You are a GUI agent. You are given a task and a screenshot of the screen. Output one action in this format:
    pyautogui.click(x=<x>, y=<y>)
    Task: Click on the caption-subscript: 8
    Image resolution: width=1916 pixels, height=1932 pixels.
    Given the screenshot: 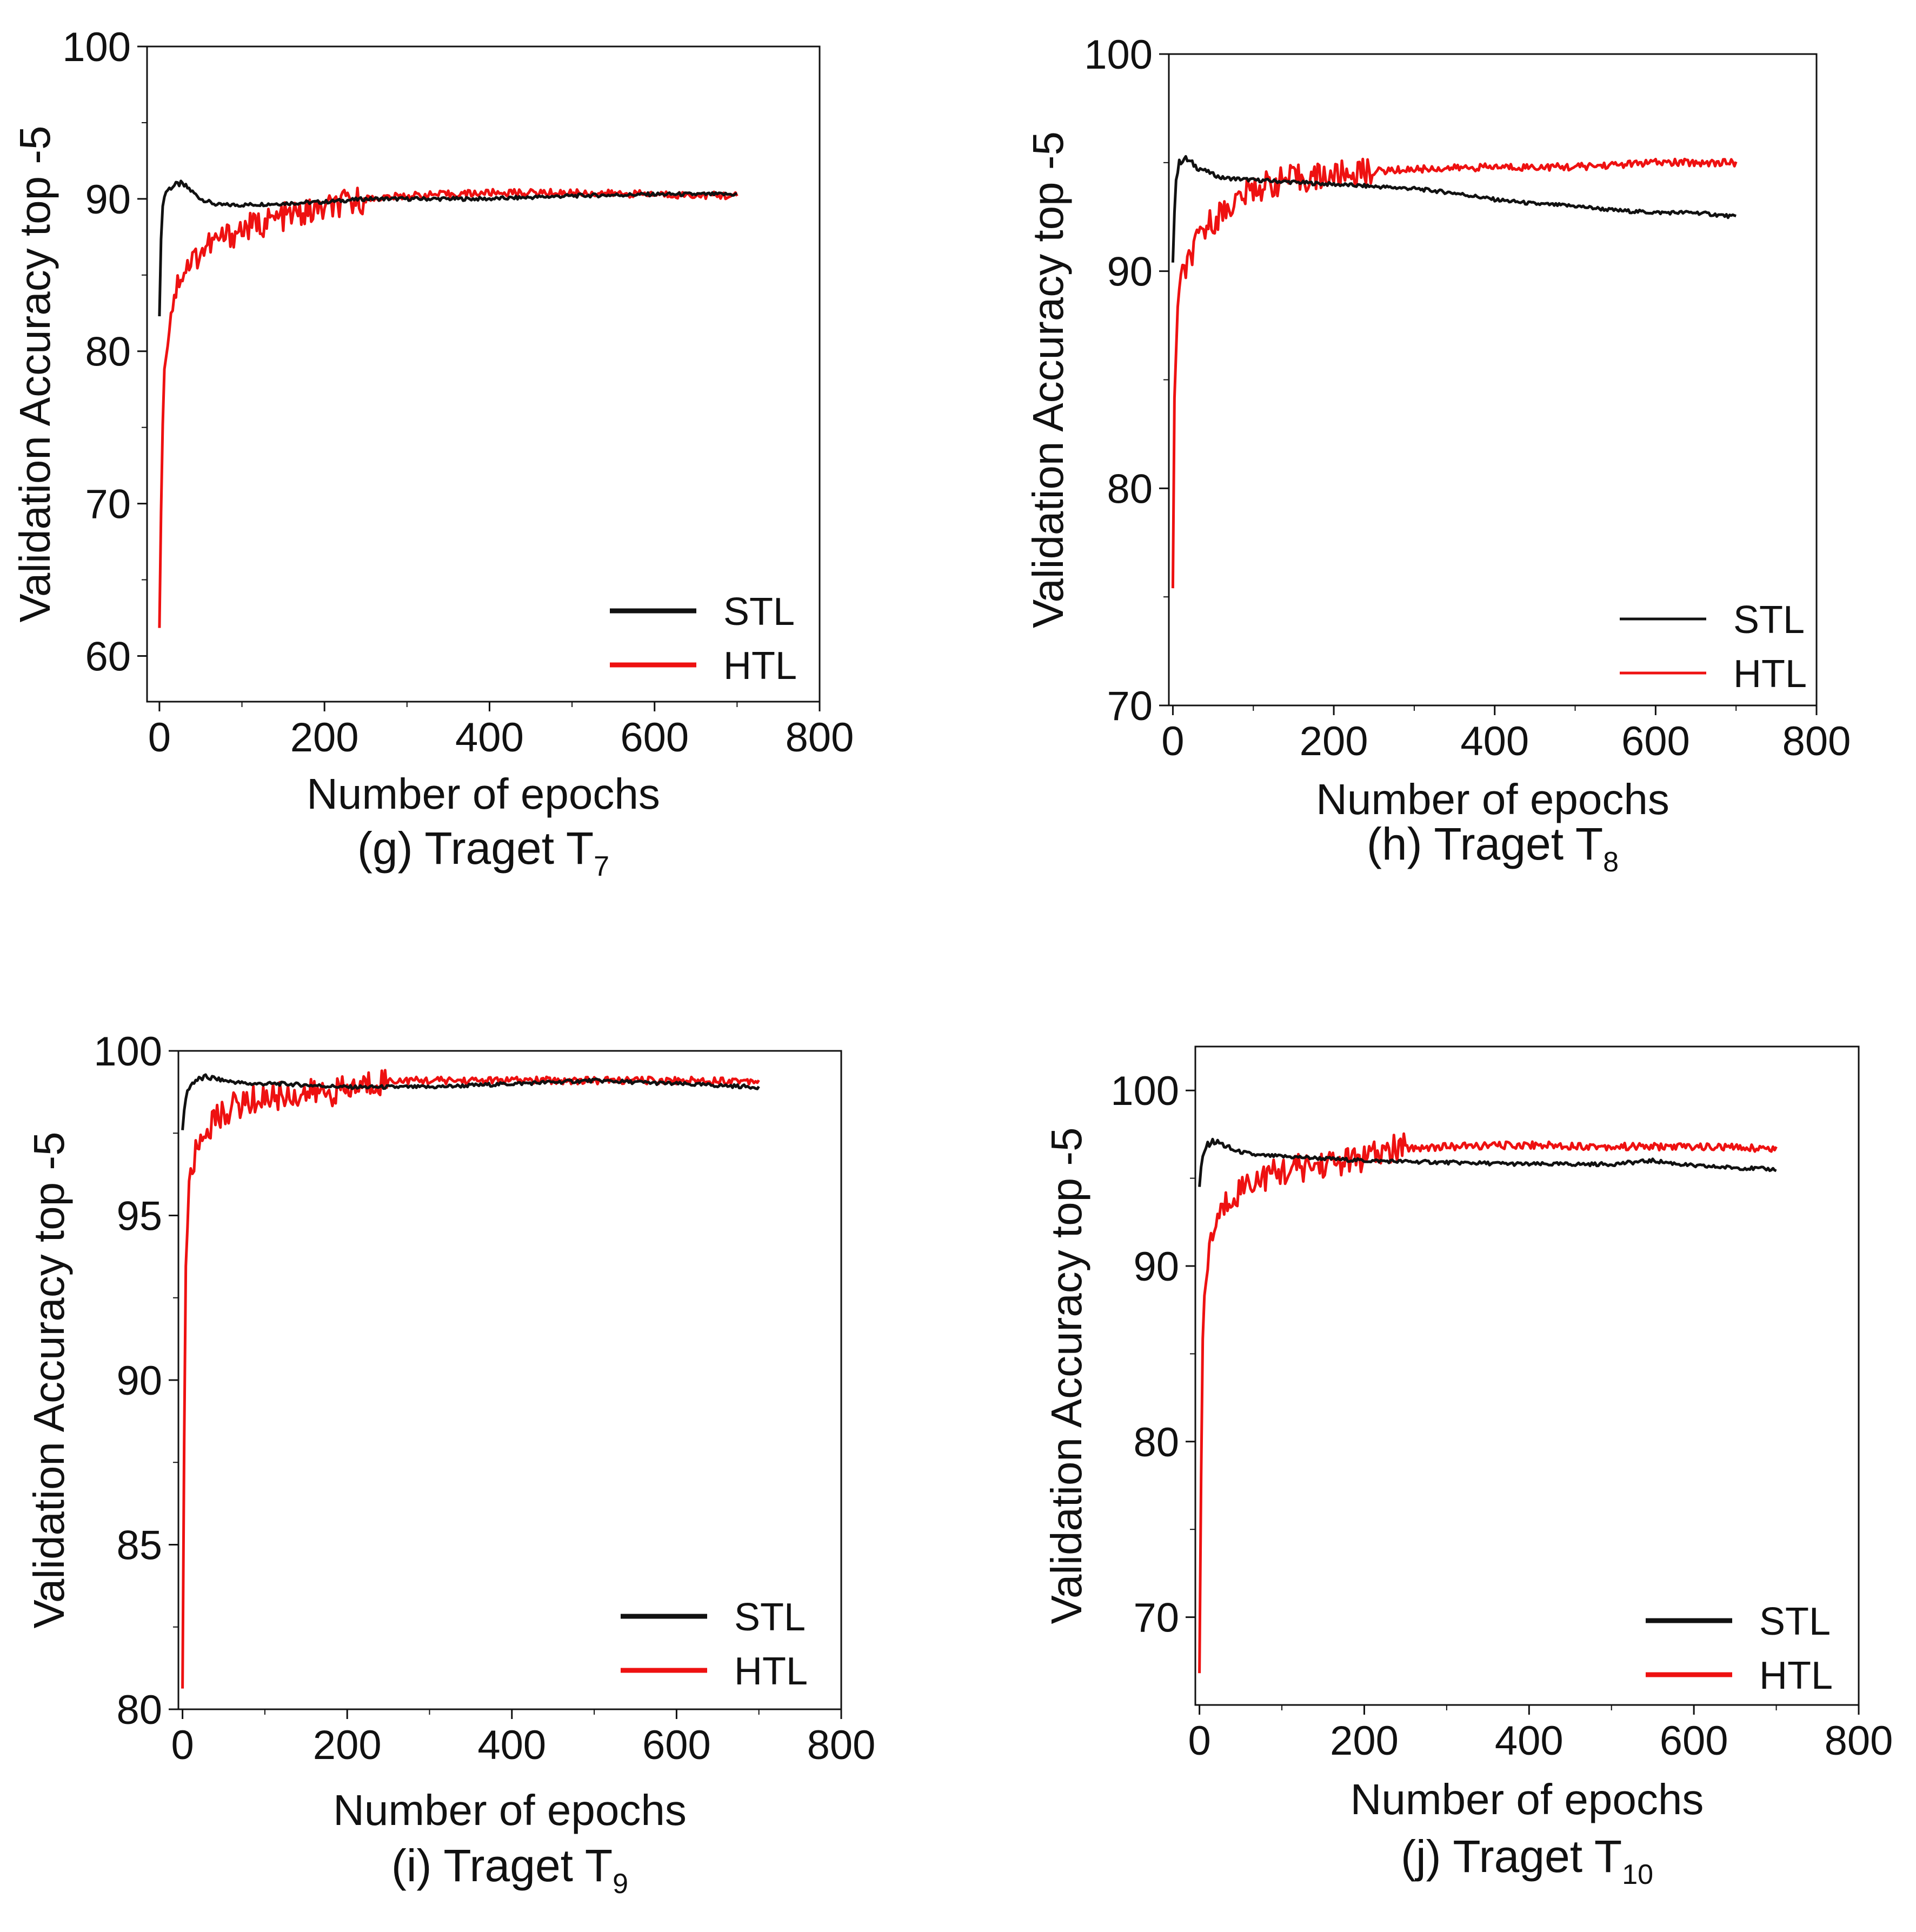 What is the action you would take?
    pyautogui.click(x=1611, y=862)
    